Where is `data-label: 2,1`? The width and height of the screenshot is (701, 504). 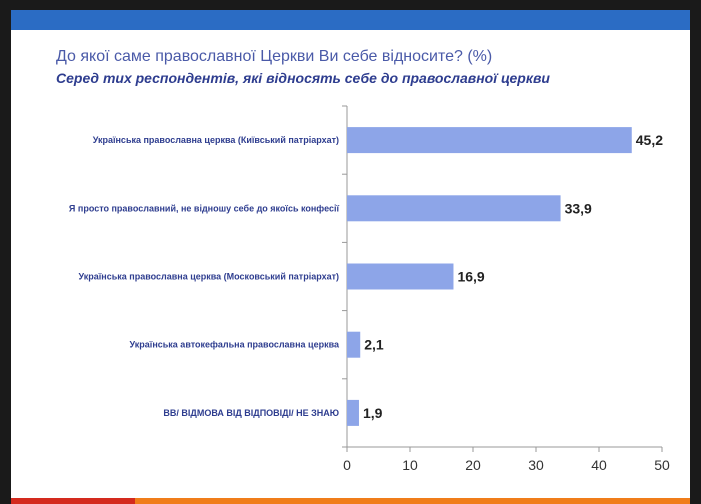
data-label: 2,1 is located at coordinates (374, 345).